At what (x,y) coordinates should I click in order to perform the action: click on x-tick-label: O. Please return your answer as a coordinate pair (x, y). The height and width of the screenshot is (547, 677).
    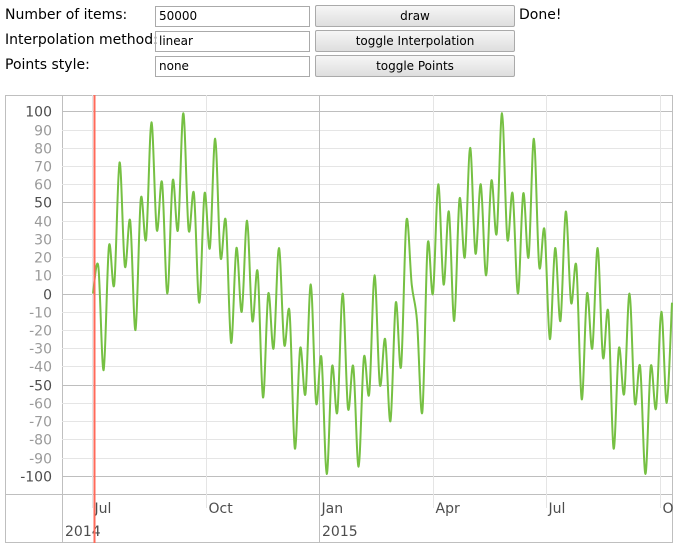
    Looking at the image, I should click on (668, 509).